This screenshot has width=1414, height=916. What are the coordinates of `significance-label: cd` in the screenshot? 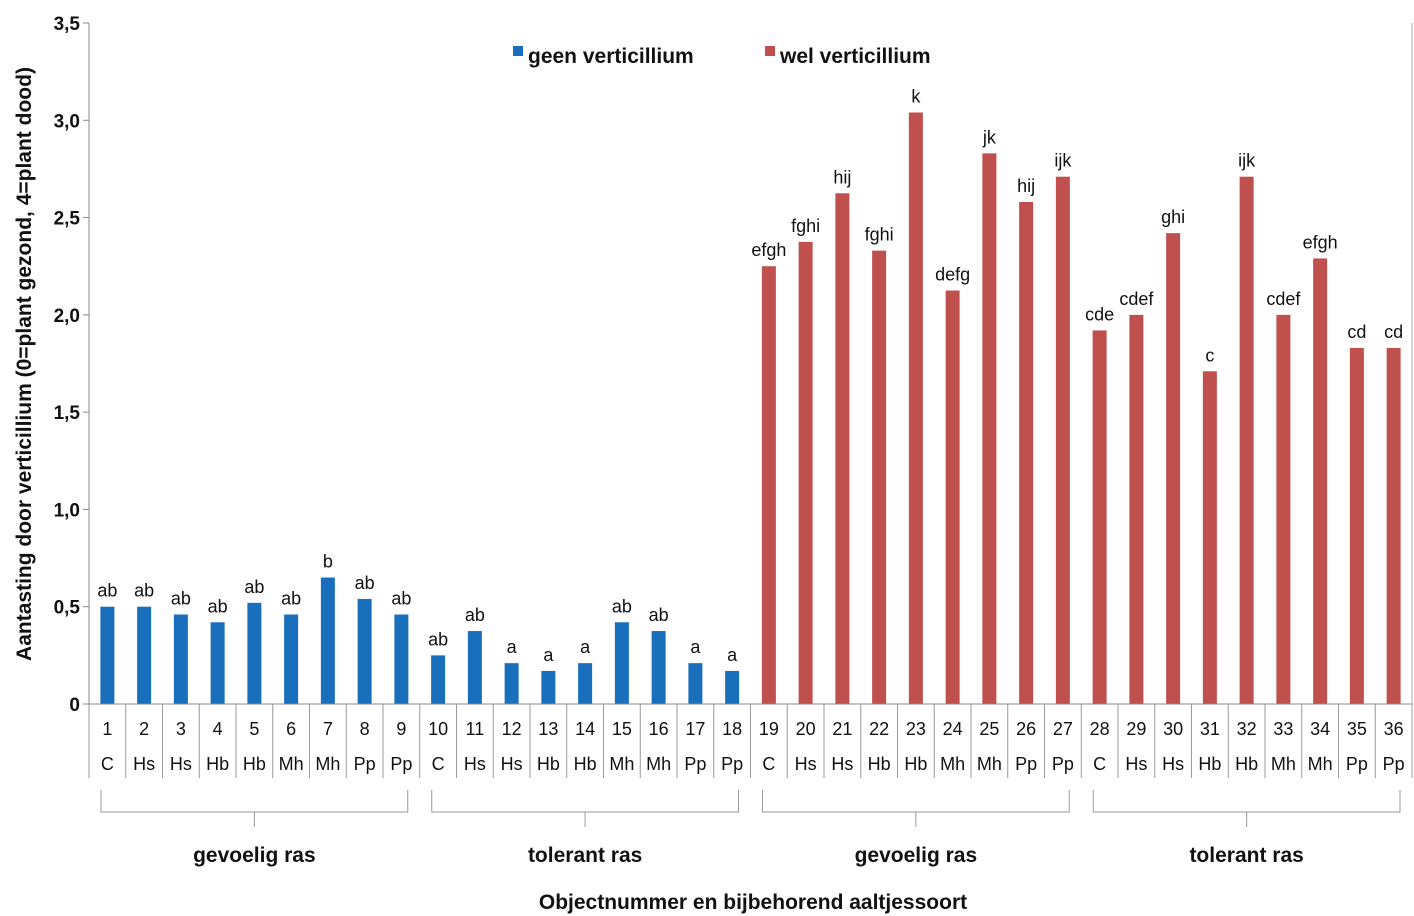 It's located at (1393, 332).